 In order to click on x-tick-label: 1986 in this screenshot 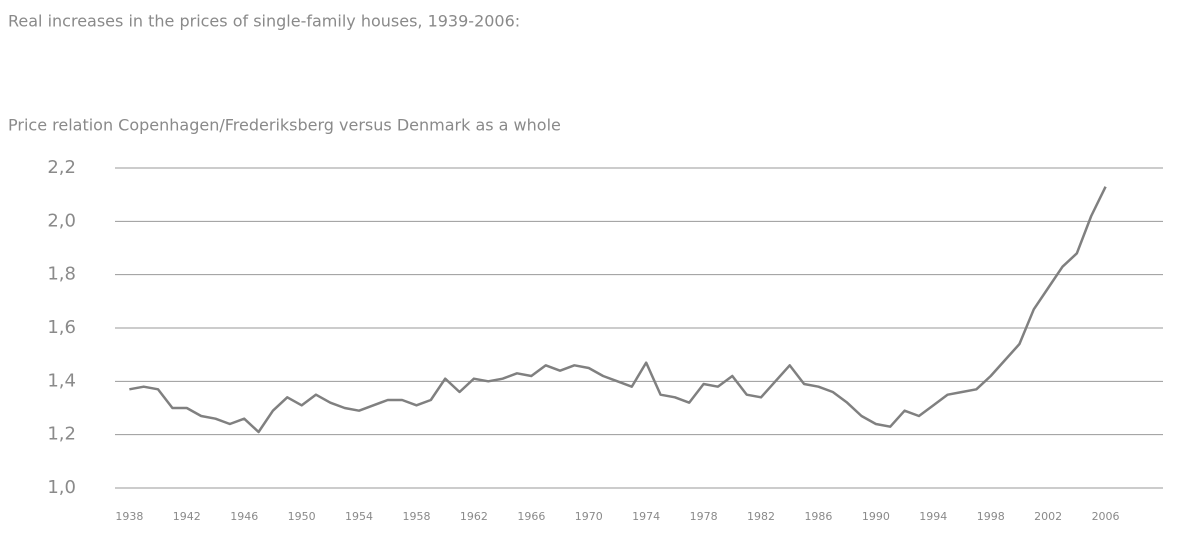, I will do `click(818, 516)`.